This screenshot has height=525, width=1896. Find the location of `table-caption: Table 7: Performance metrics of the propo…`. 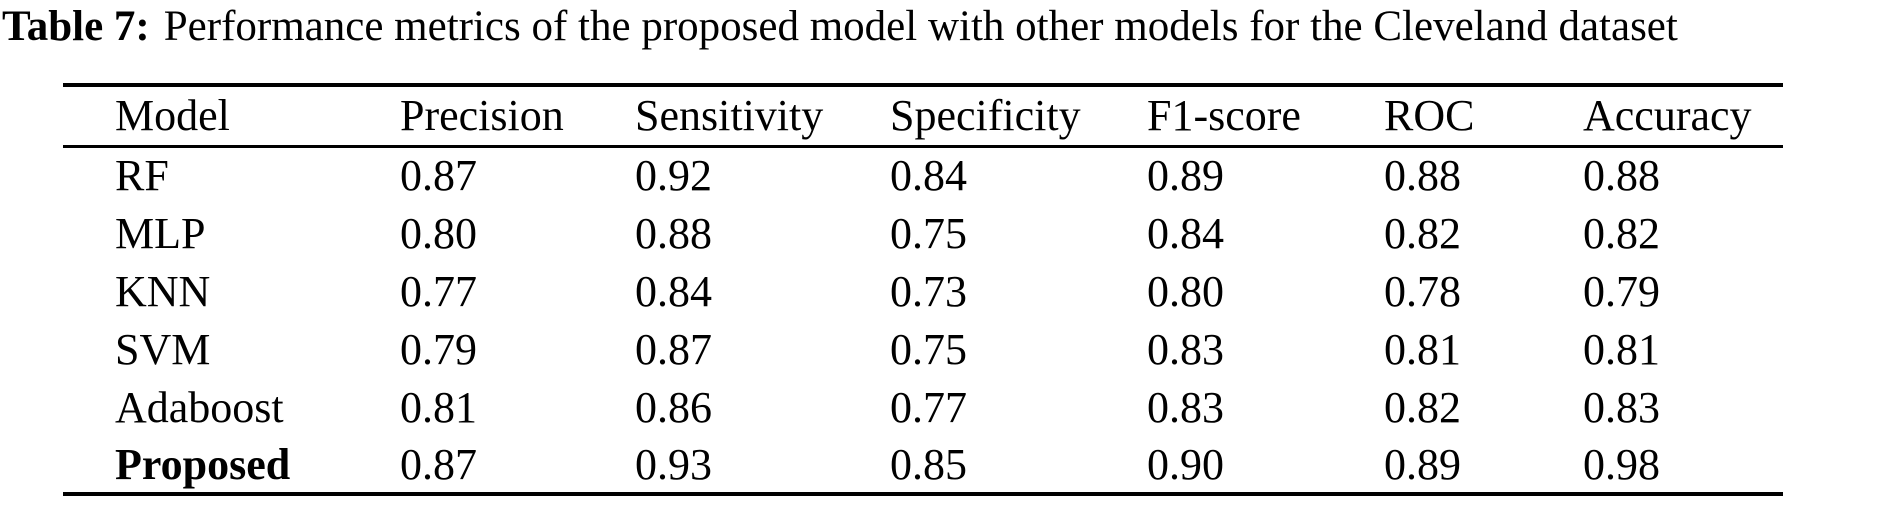

table-caption: Table 7: Performance metrics of the propo… is located at coordinates (948, 26).